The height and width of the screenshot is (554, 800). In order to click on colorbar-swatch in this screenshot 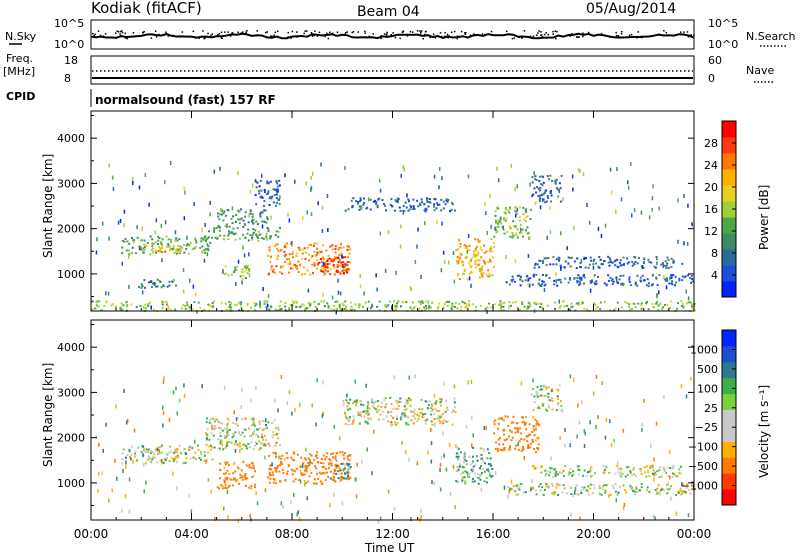, I will do `click(729, 497)`.